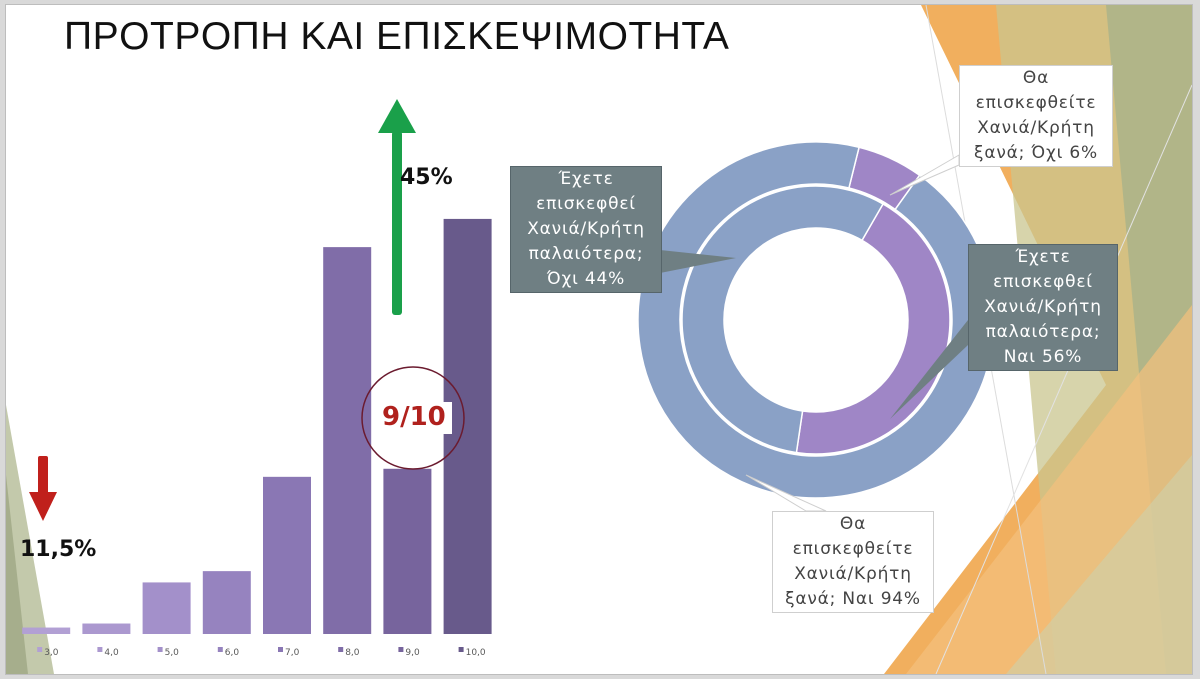 The width and height of the screenshot is (1200, 679). I want to click on tick-label: 9,0, so click(412, 653).